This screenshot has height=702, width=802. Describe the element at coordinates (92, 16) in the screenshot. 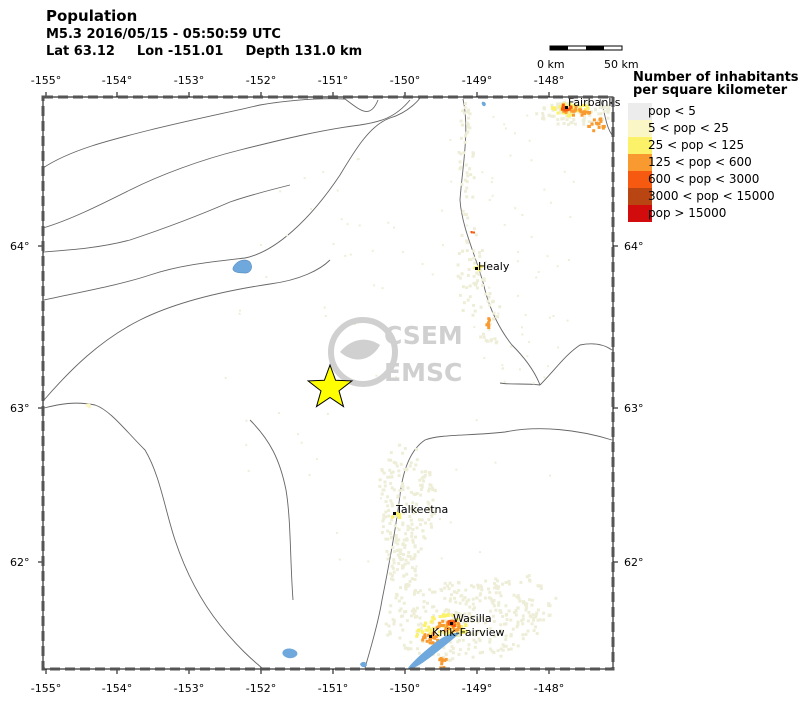

I see `map-title: Population` at that location.